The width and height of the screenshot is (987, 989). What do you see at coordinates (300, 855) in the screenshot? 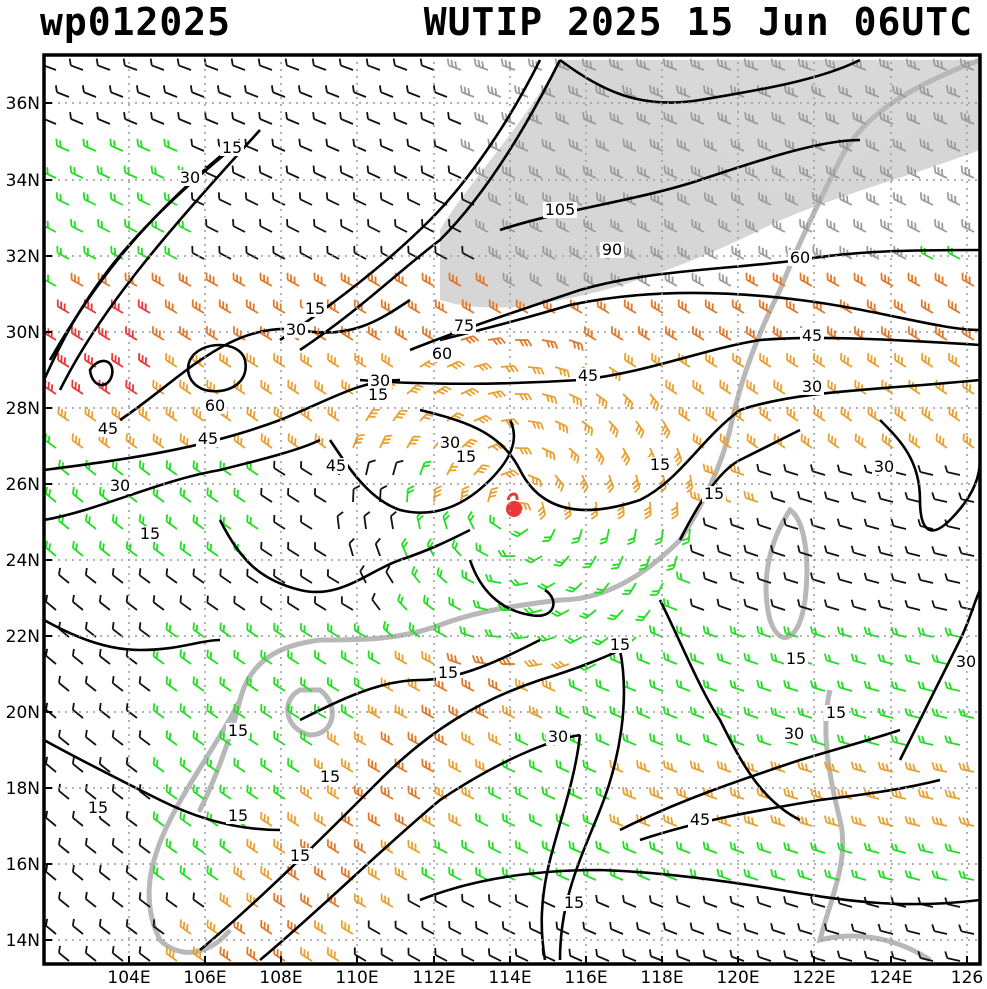
I see `contour-label: 15` at bounding box center [300, 855].